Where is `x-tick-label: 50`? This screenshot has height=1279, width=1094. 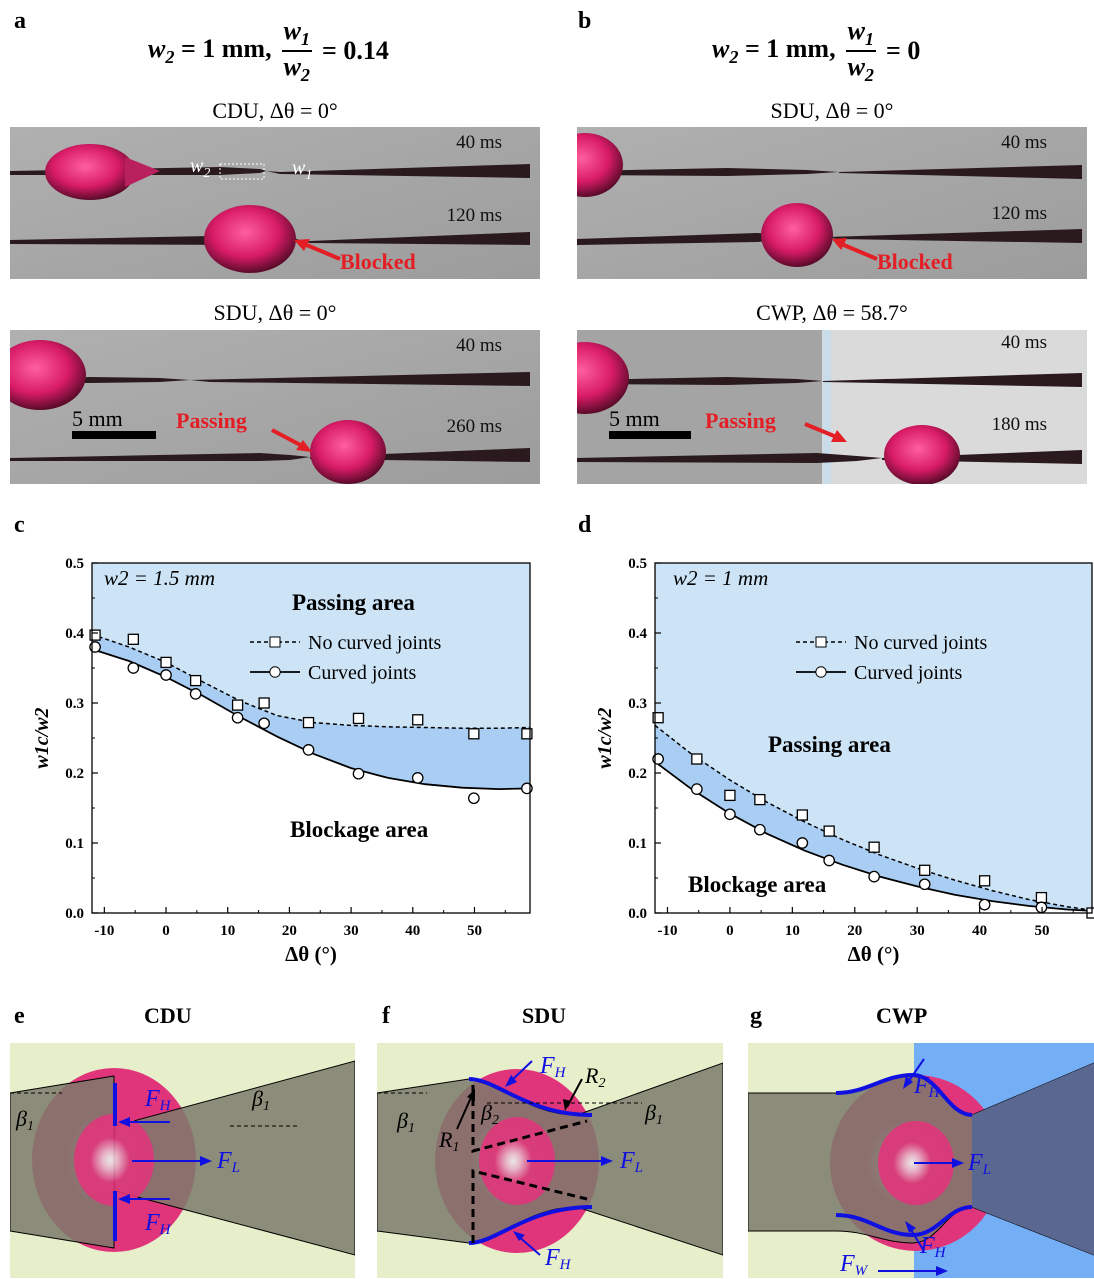
x-tick-label: 50 is located at coordinates (1042, 931).